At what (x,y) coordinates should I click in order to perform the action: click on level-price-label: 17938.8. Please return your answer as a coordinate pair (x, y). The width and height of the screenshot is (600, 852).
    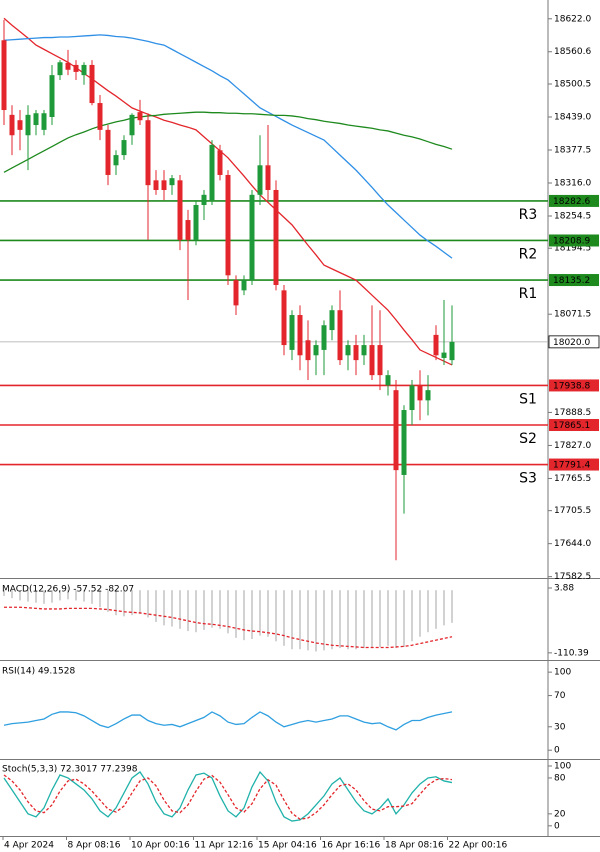
    Looking at the image, I should click on (571, 386).